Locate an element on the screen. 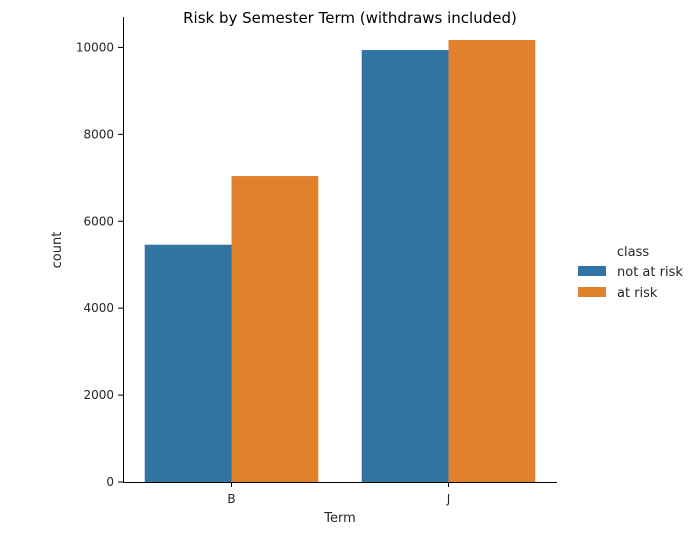 This screenshot has width=700, height=546. bar-B-at-risk is located at coordinates (275, 329).